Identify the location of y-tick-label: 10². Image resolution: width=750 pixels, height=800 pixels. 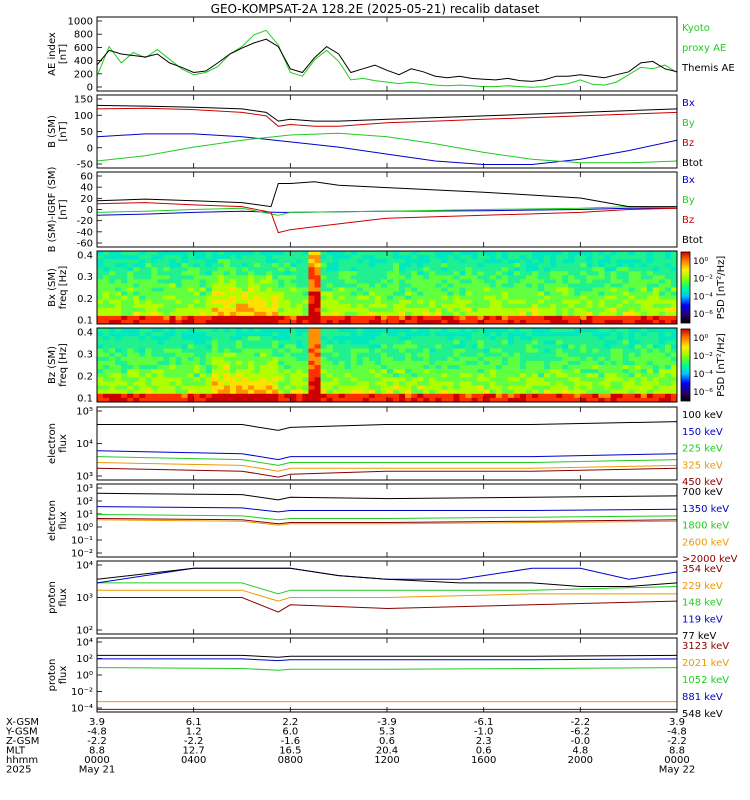
(84, 631).